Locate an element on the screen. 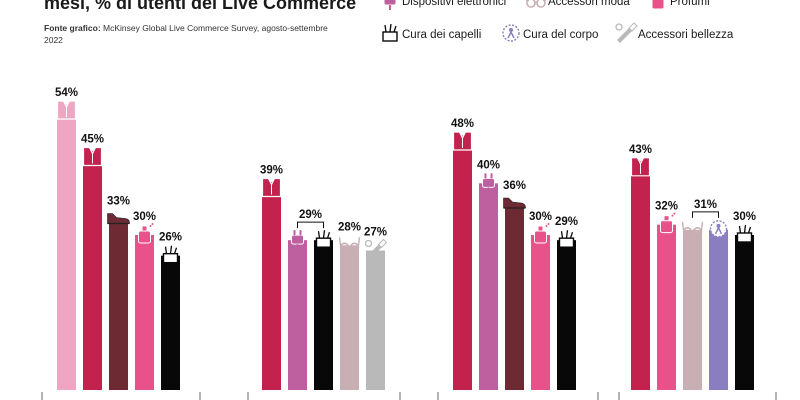 The image size is (800, 400). value-label: 33% is located at coordinates (118, 202).